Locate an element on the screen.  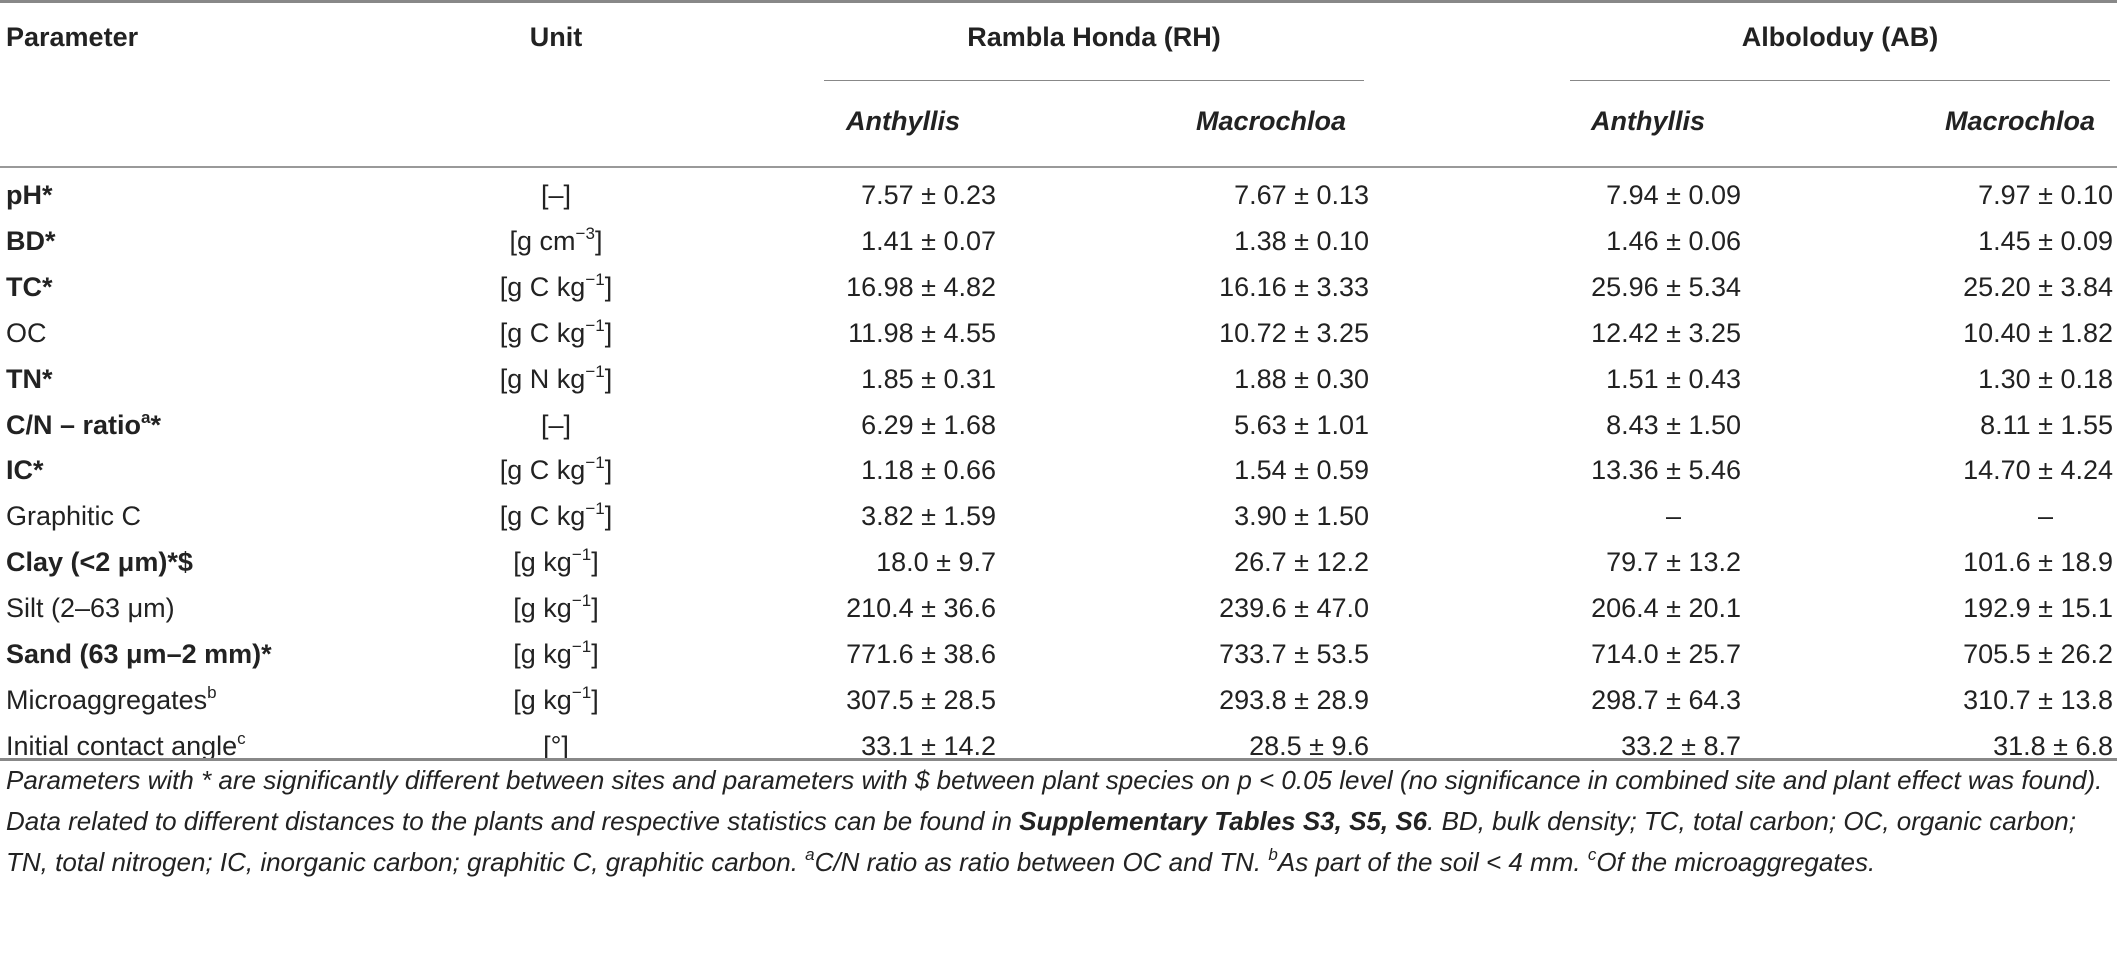
value-rh-anthyllis: 3.82 ± 1.59 is located at coordinates (928, 516).